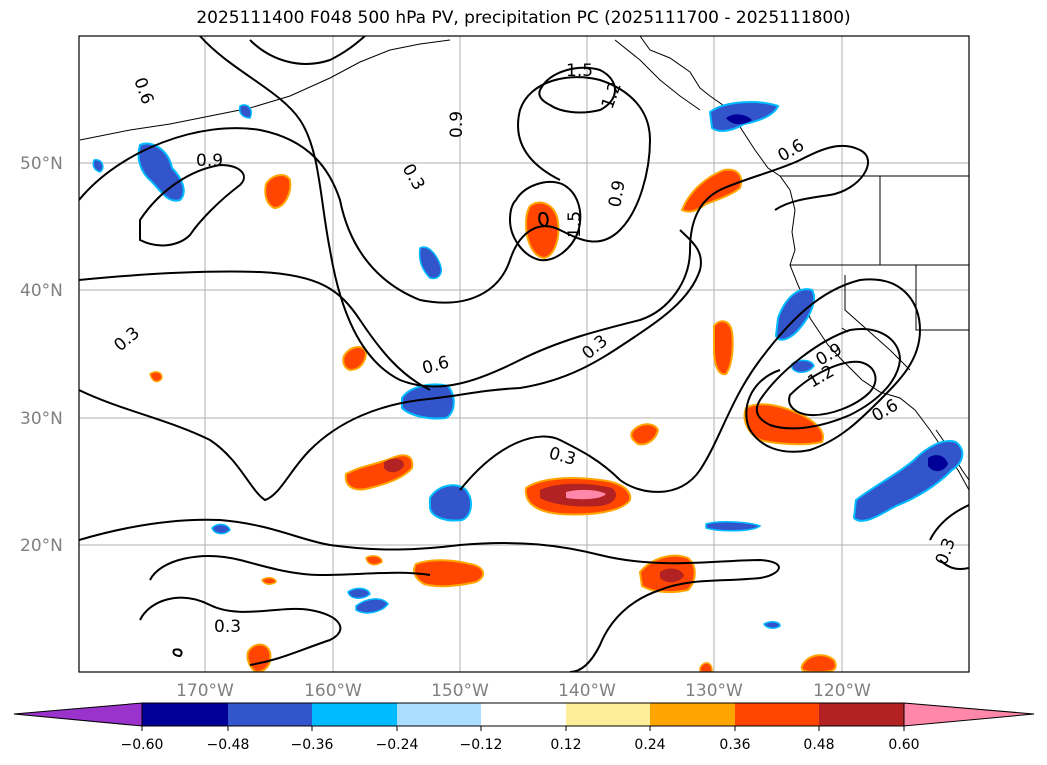 This screenshot has width=1047, height=765. I want to click on lat-label: 50°N, so click(41, 164).